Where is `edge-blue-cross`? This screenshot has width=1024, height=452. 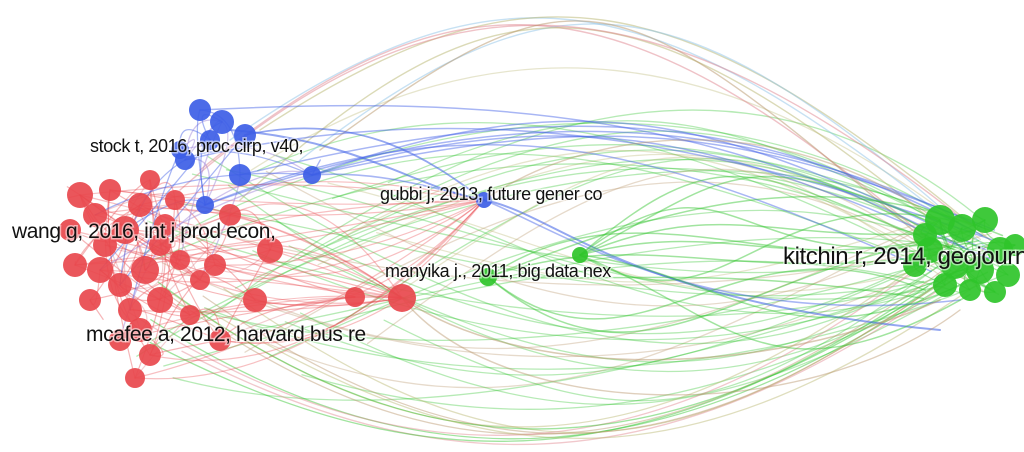
edge-blue-cross is located at coordinates (364, 164).